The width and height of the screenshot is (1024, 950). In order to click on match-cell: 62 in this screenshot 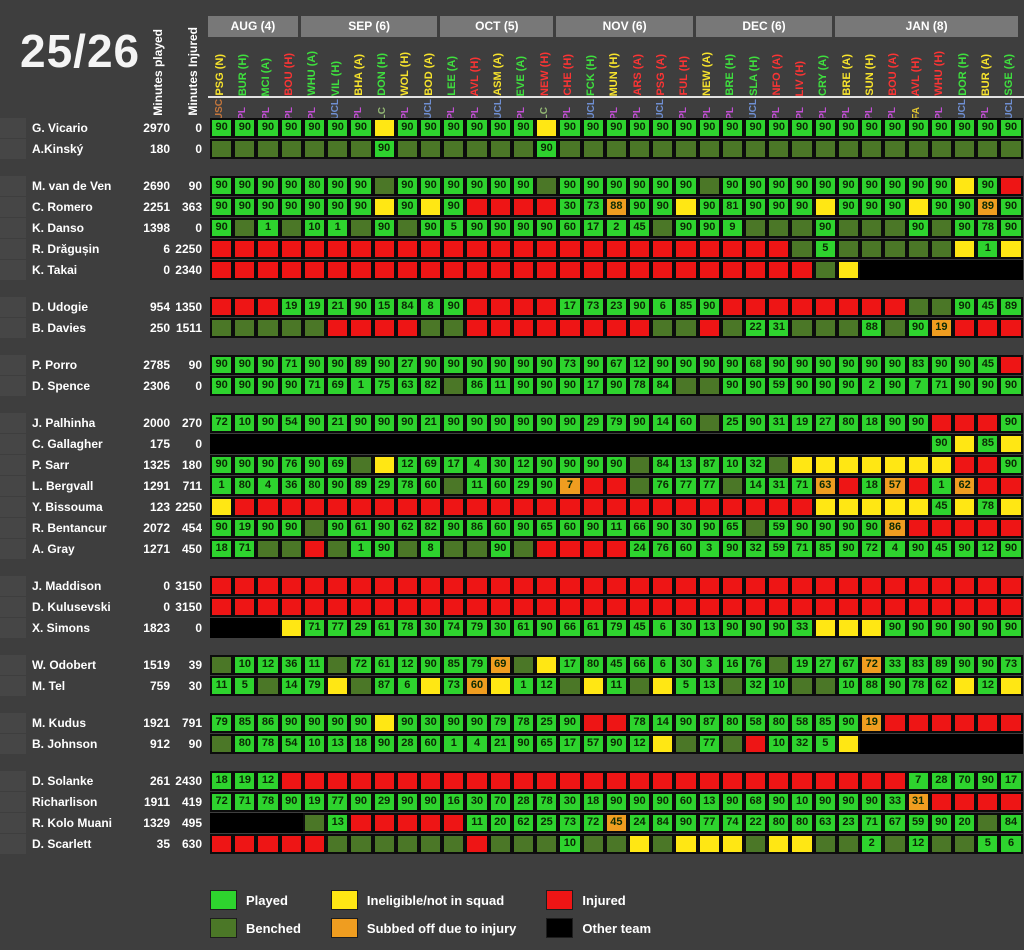, I will do `click(523, 823)`.